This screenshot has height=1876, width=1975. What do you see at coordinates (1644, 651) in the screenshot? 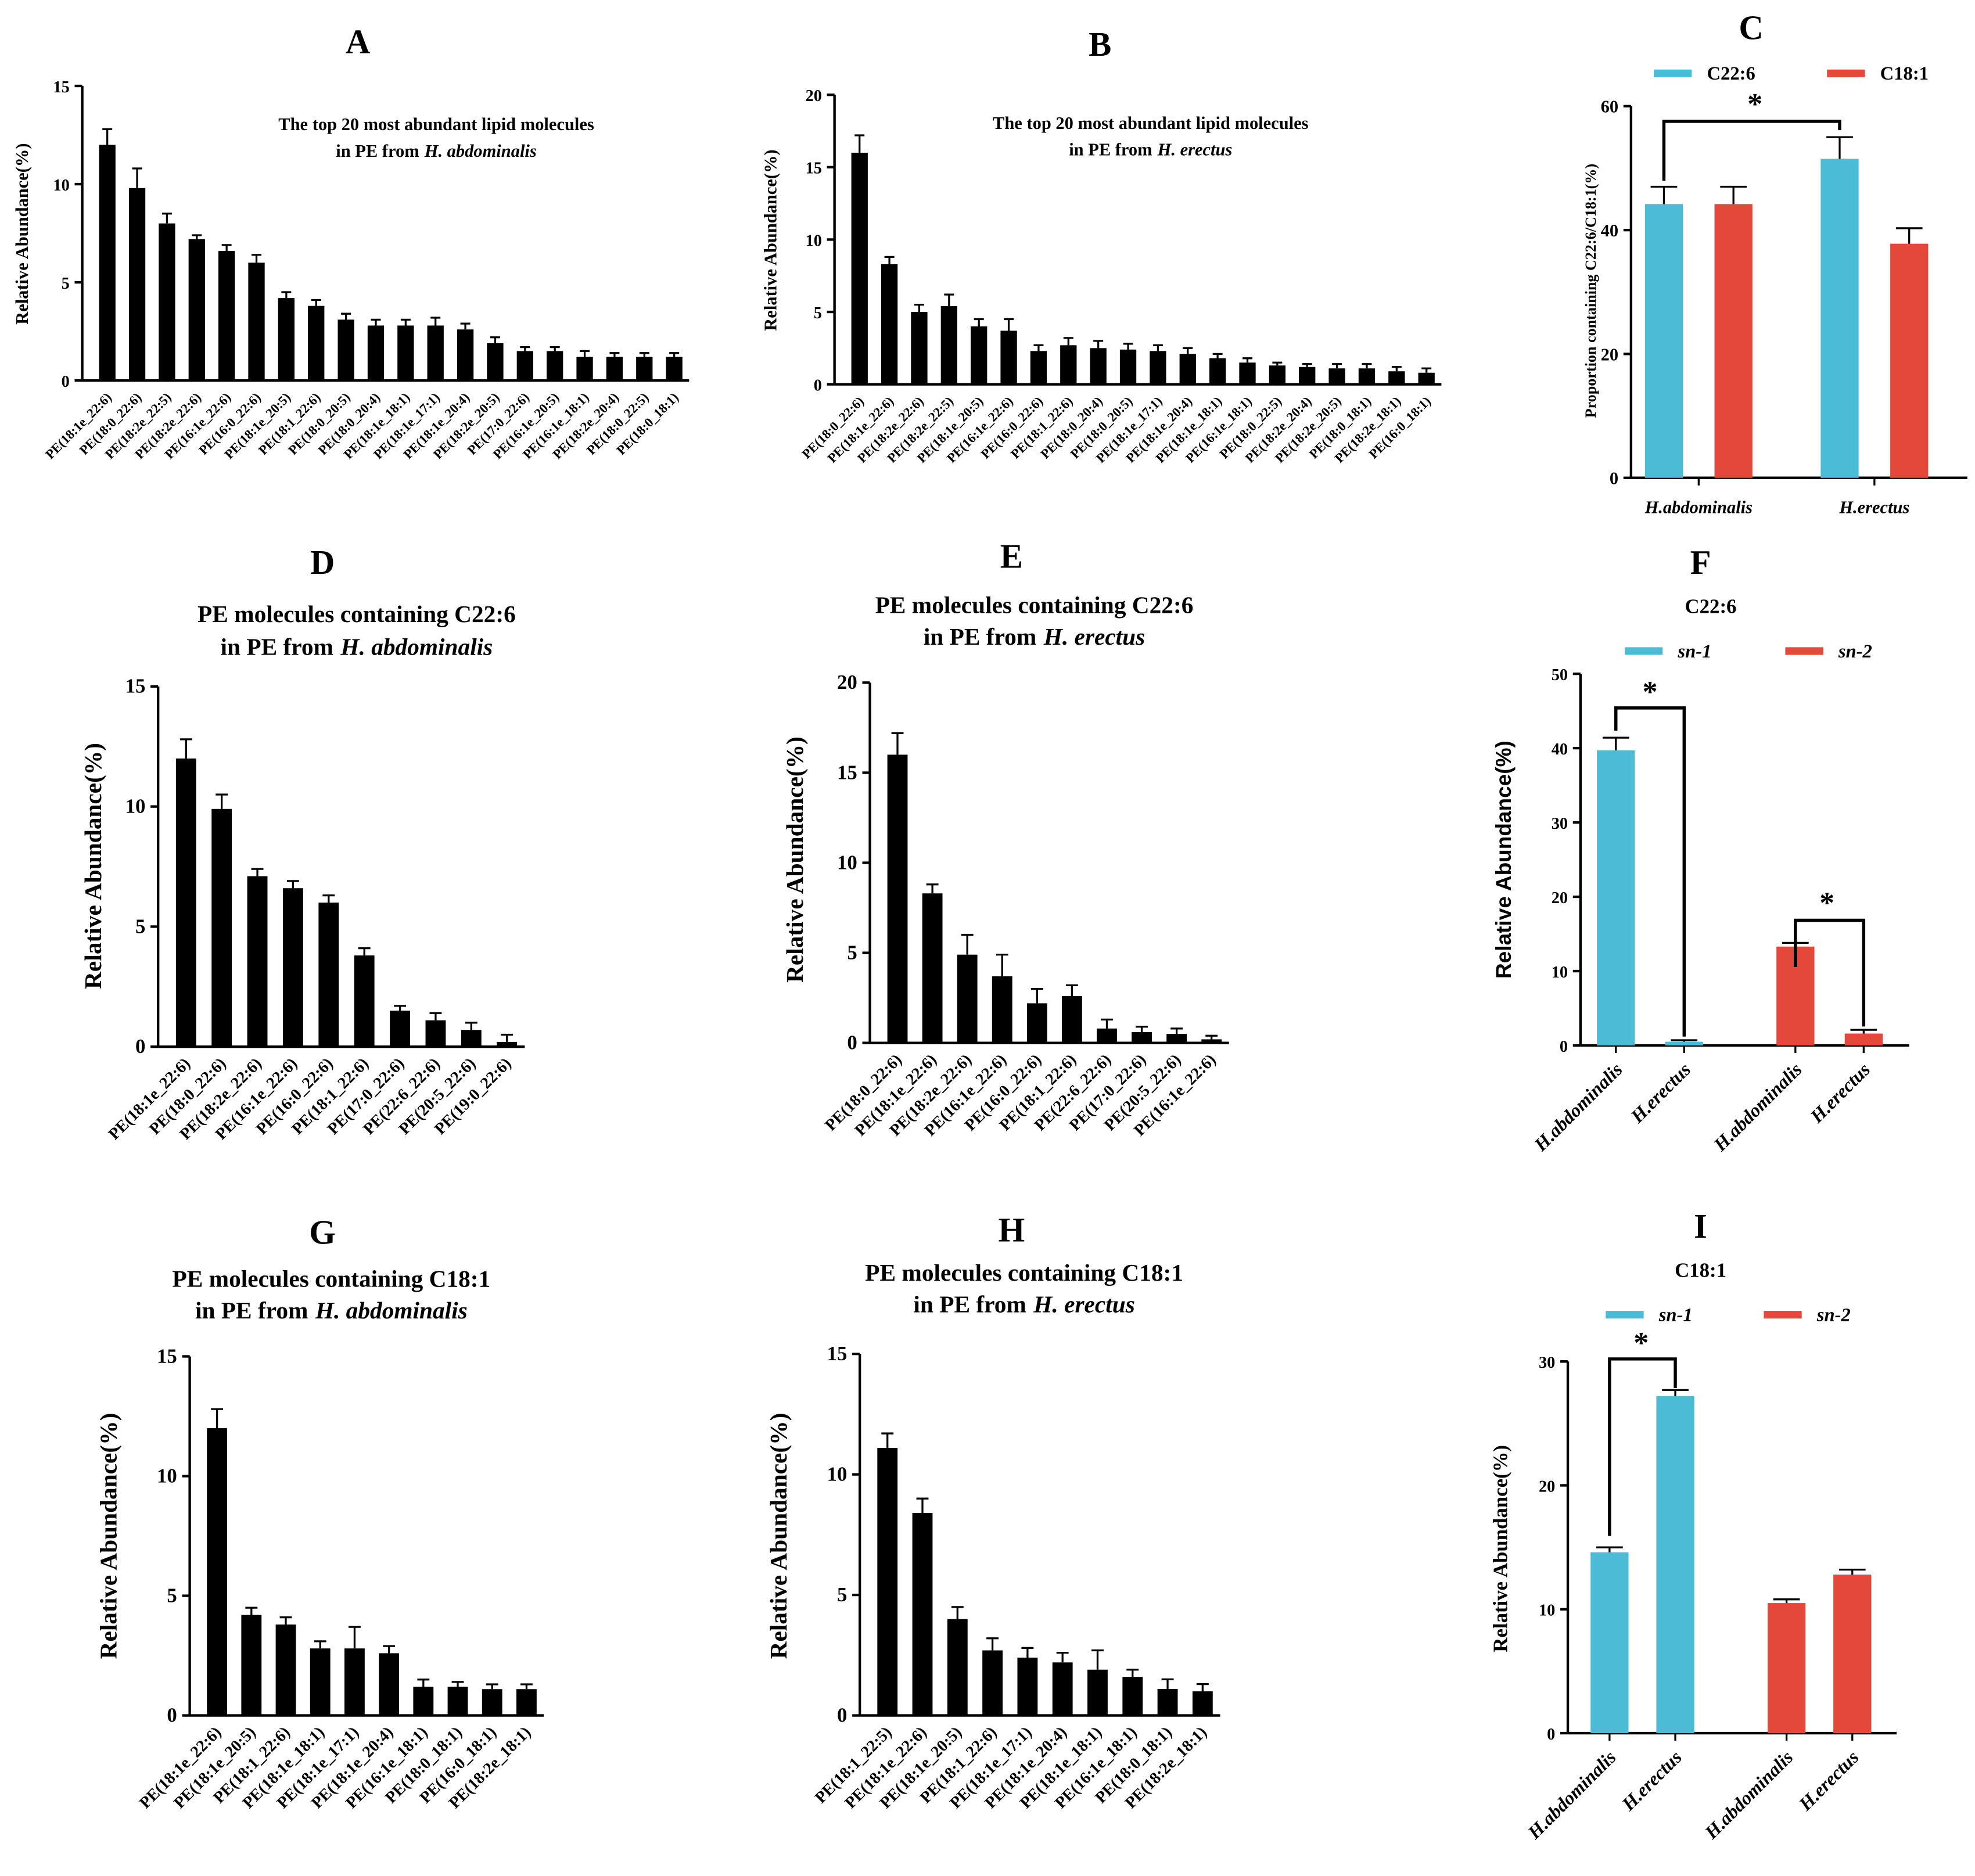
I see `legend-swatch` at bounding box center [1644, 651].